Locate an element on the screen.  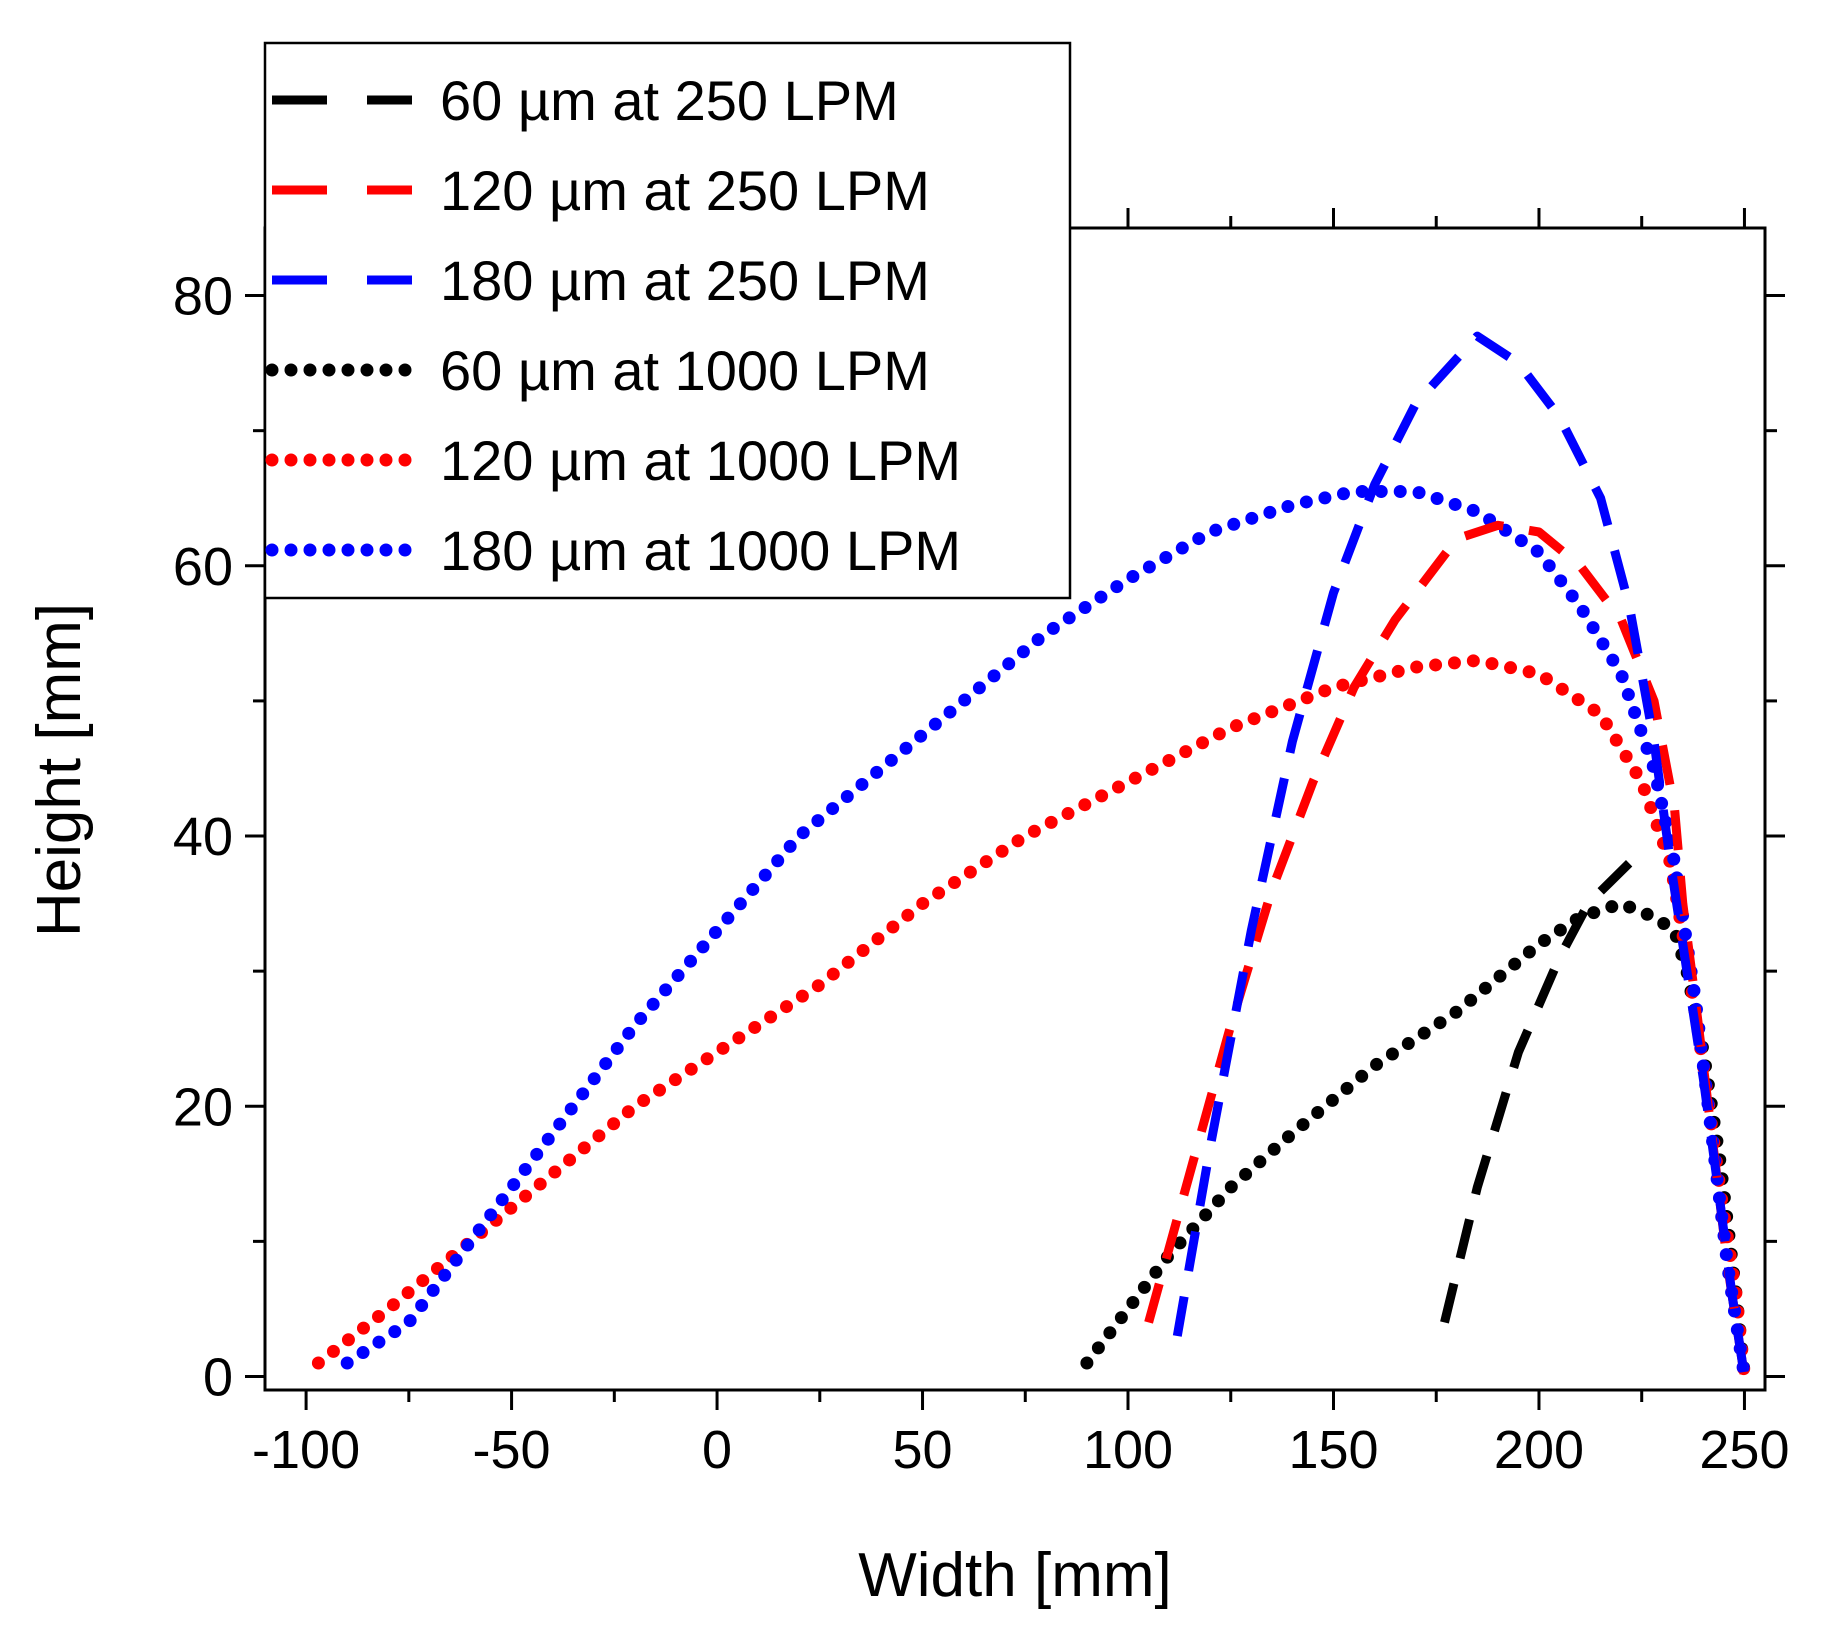
y-tick-label: 20 is located at coordinates (203, 1107).